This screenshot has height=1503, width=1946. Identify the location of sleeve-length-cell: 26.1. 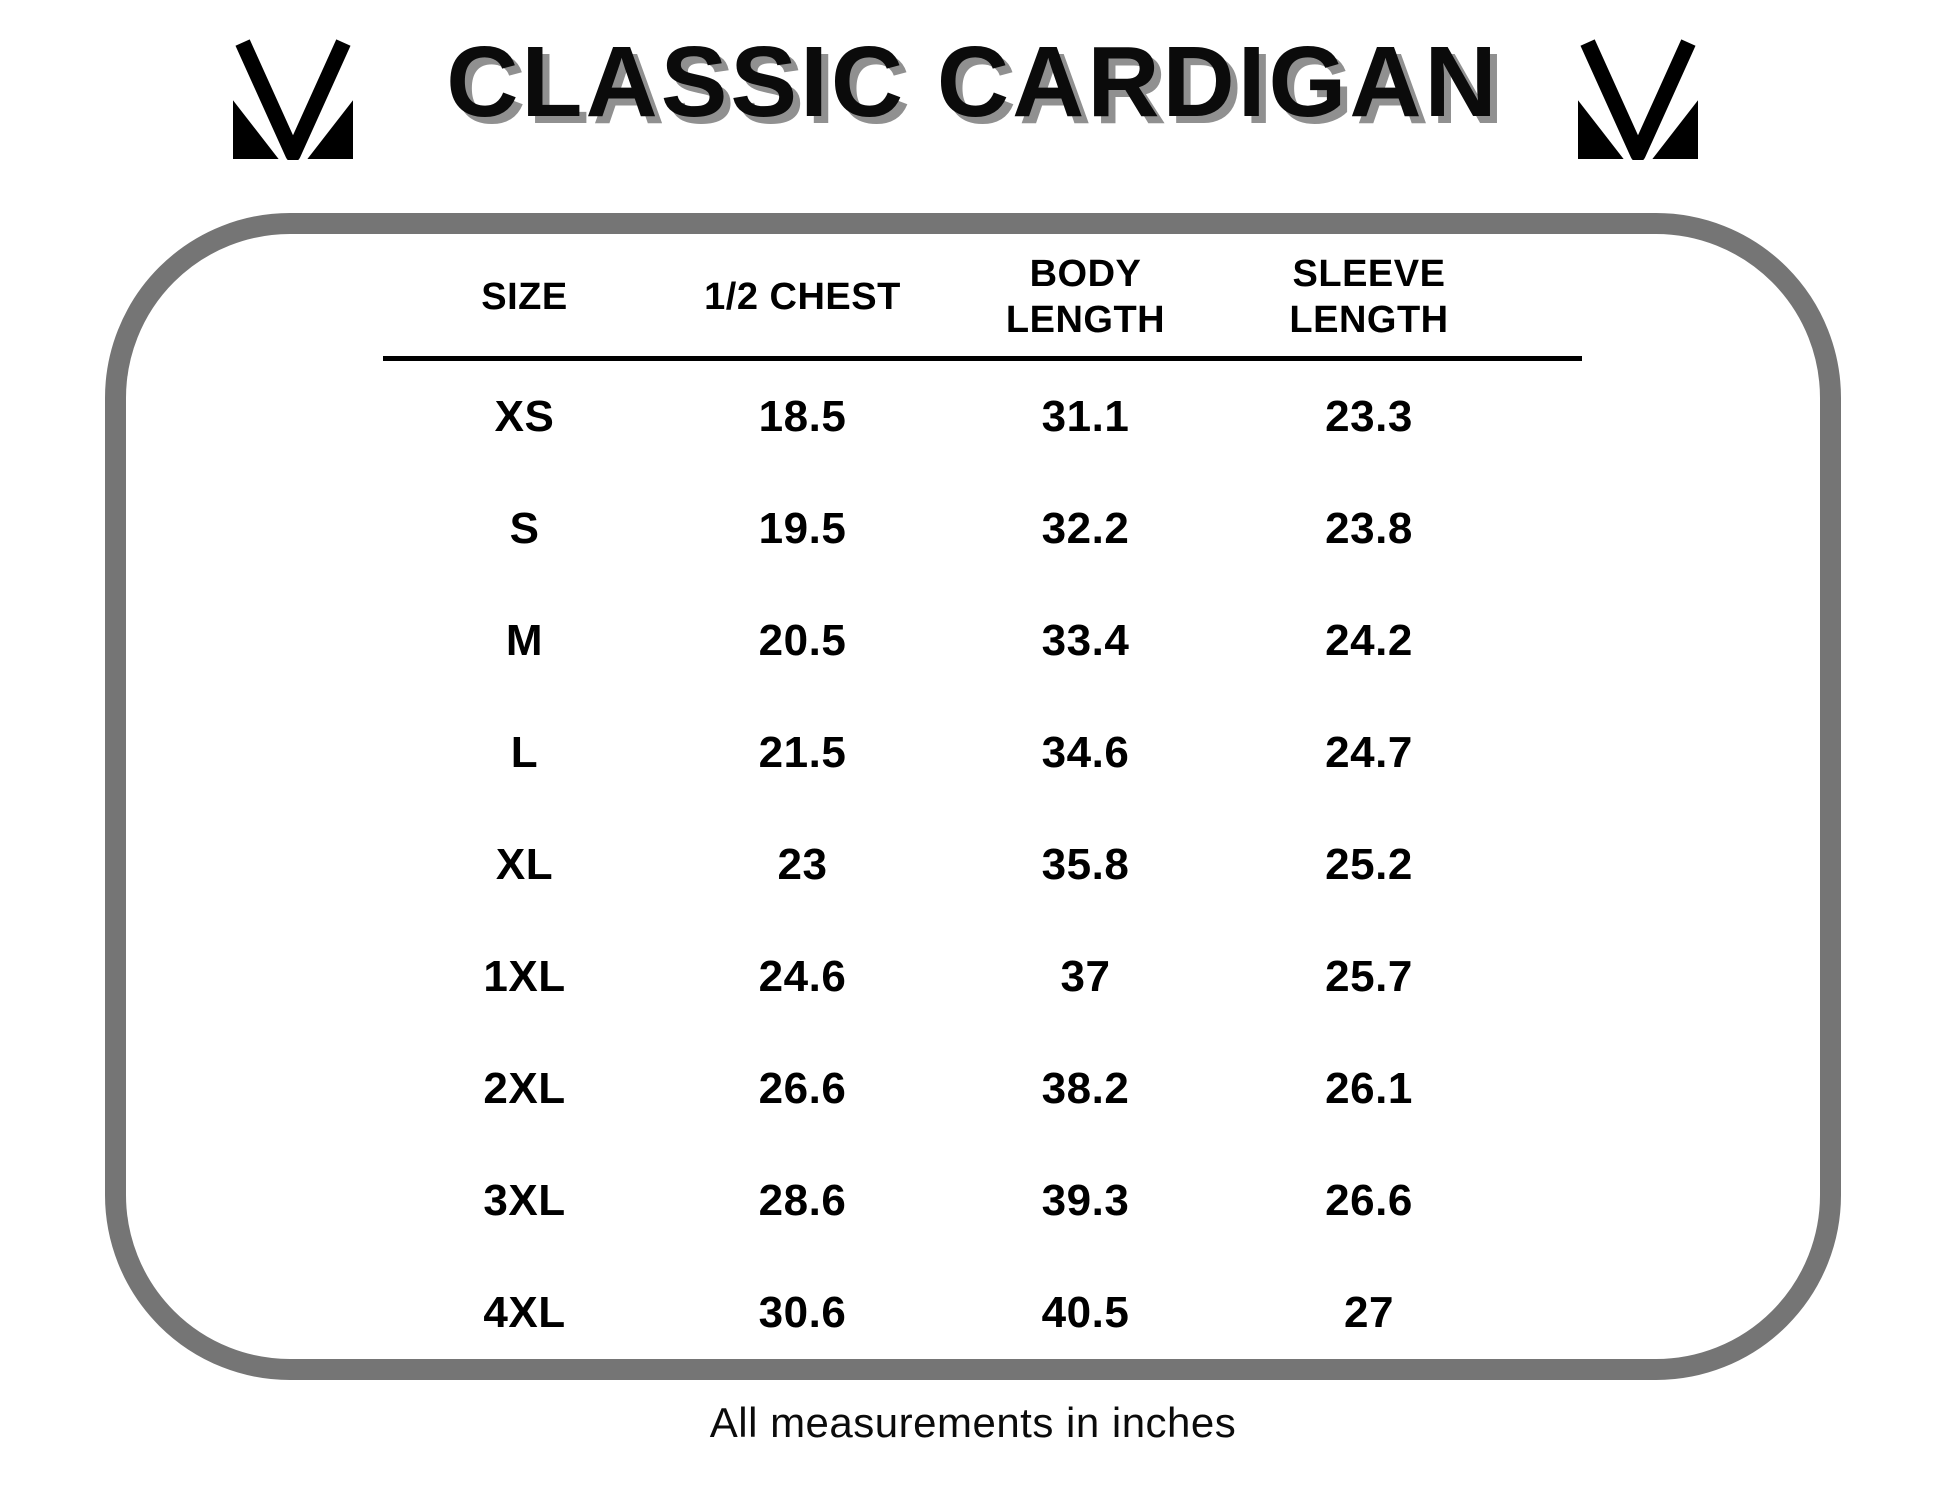
(1369, 1088).